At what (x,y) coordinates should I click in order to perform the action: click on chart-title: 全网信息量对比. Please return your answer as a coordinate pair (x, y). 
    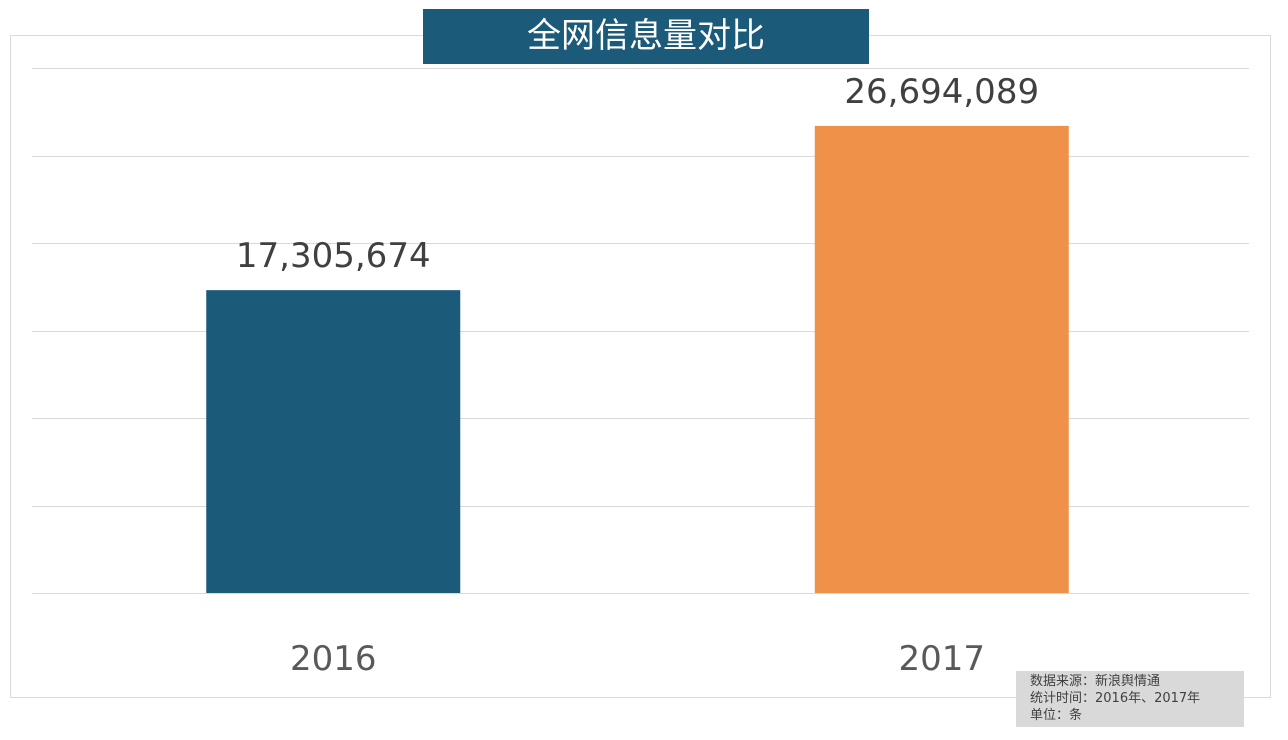
    Looking at the image, I should click on (646, 36).